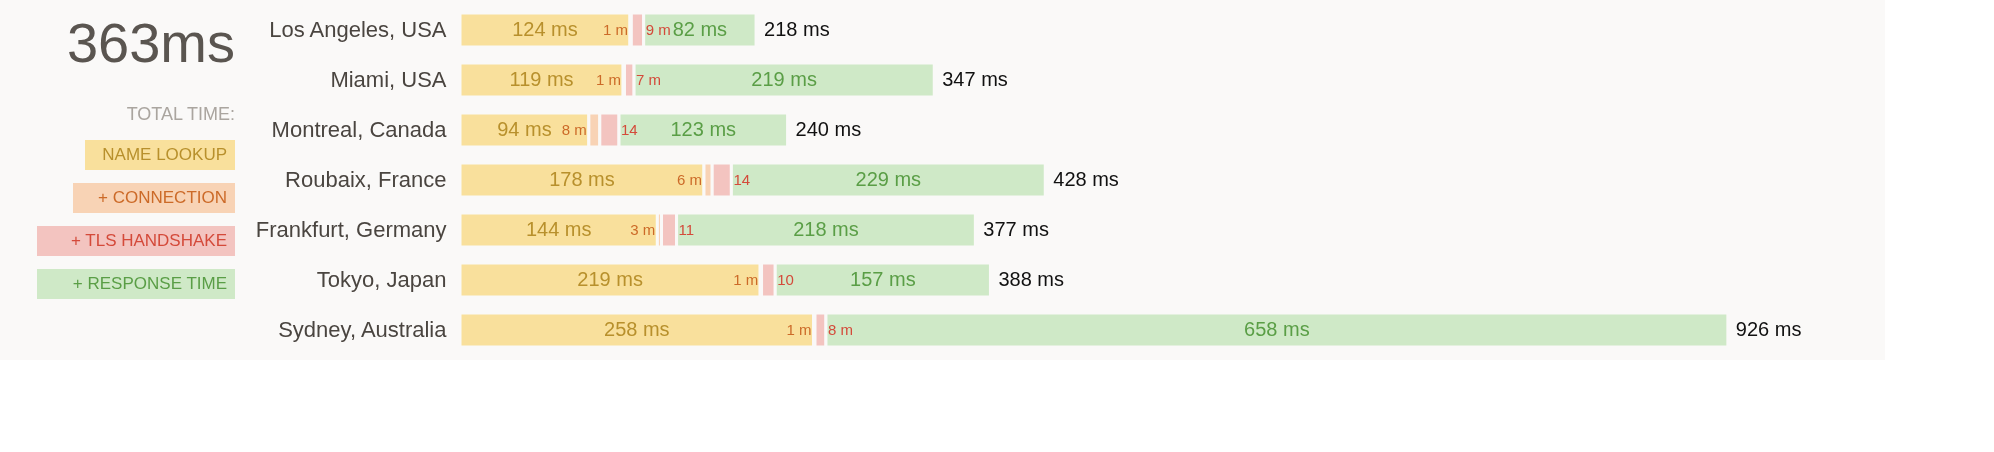  I want to click on text: + TLS HANDSHAKE, so click(148, 240).